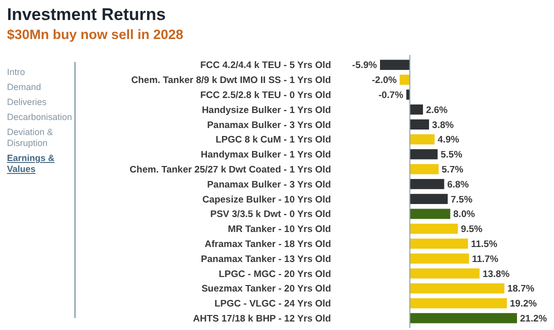  What do you see at coordinates (267, 110) in the screenshot?
I see `y-tick-label: Handysize Bulker - 1 Yrs Old` at bounding box center [267, 110].